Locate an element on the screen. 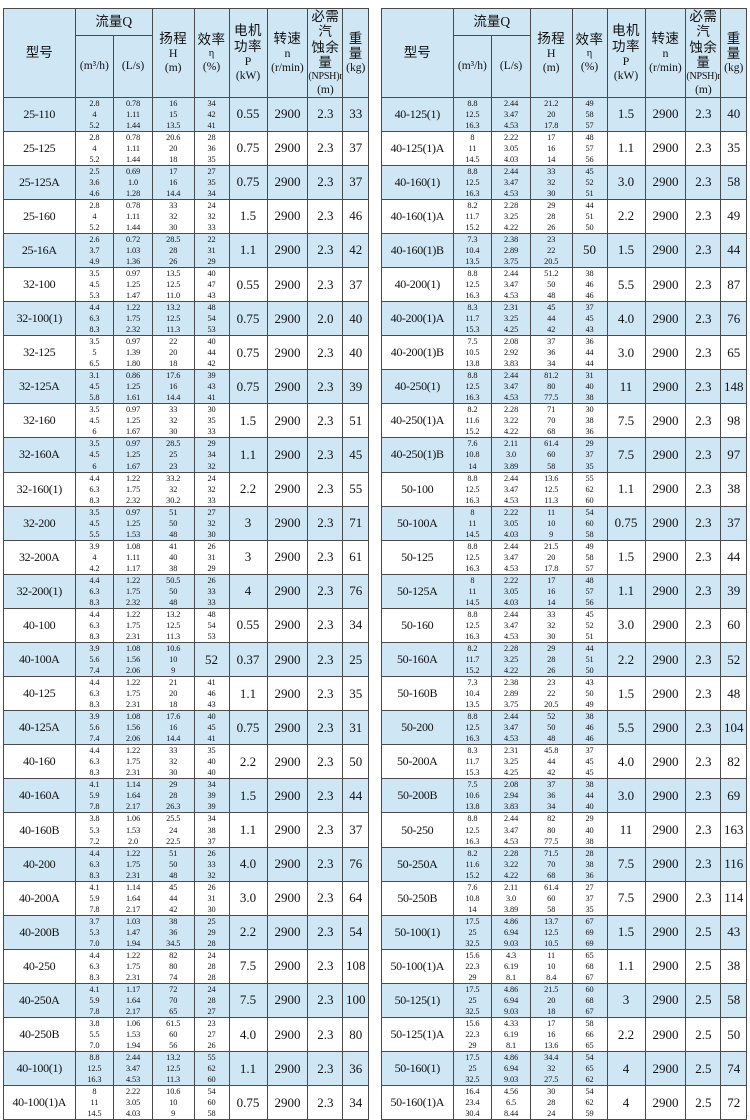 This screenshot has height=1120, width=750. cell-flow-ls-line: 0.78 is located at coordinates (133, 137).